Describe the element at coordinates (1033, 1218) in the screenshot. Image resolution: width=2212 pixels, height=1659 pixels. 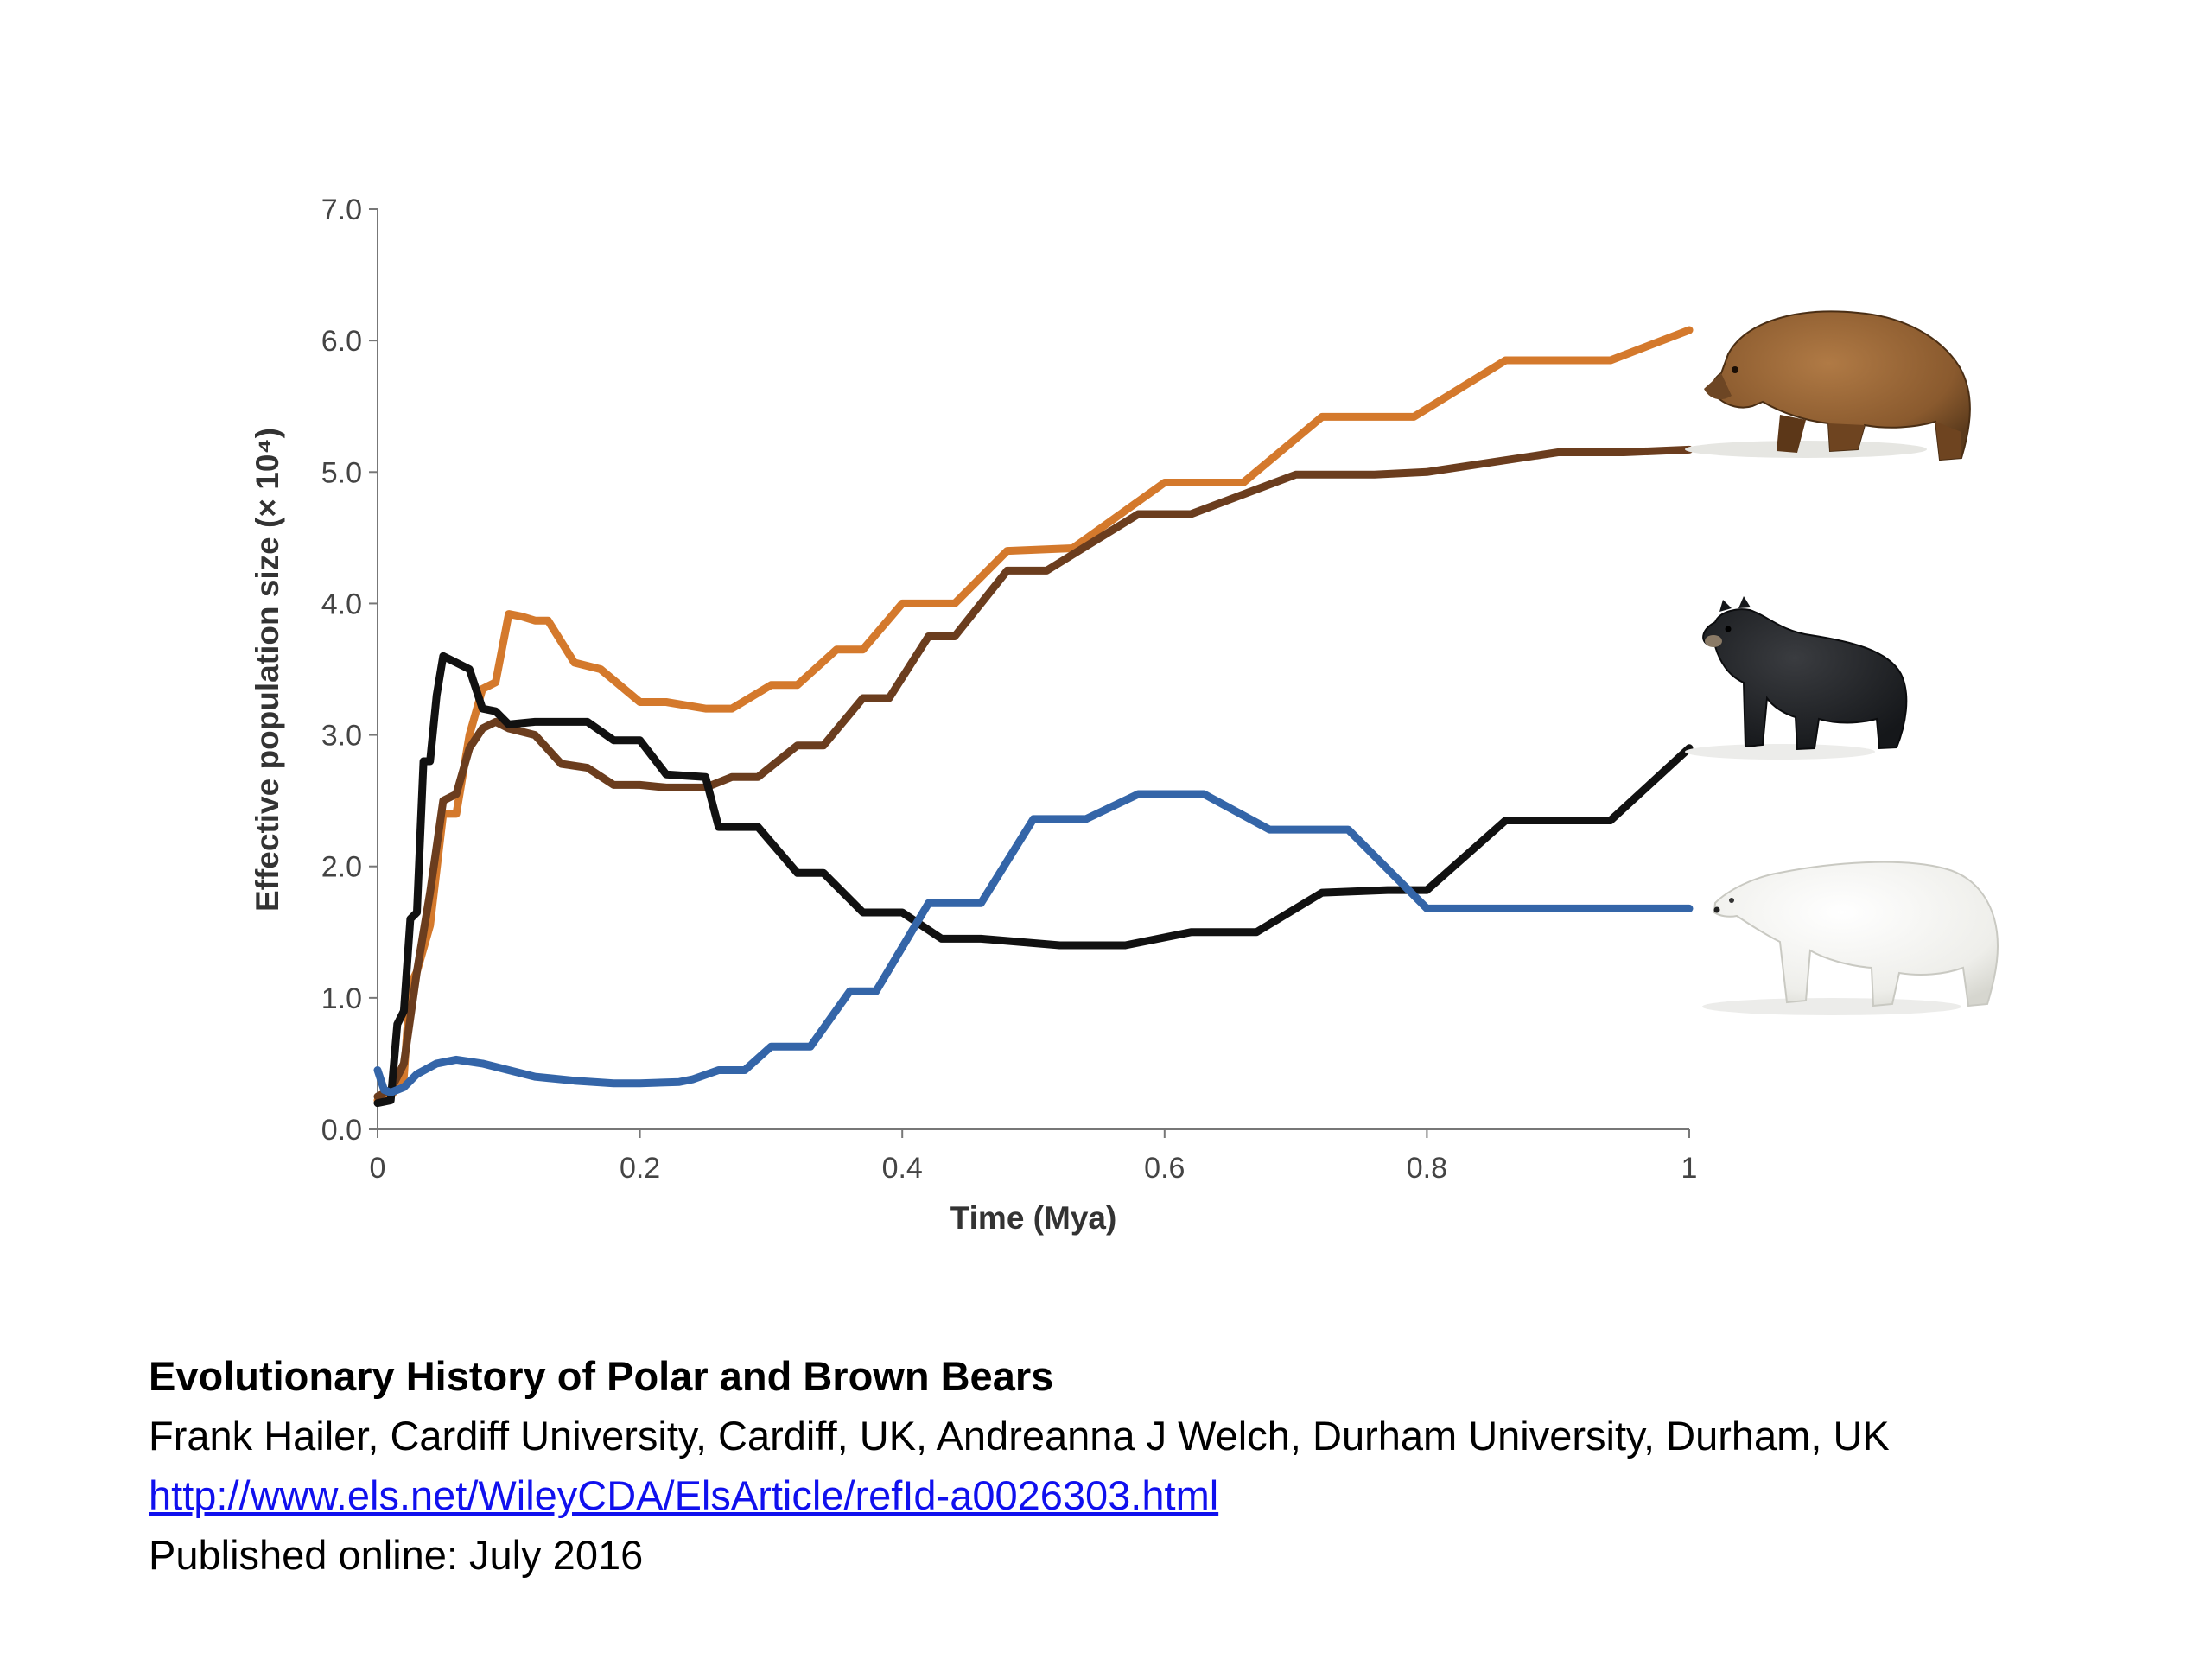
I see `x-axis-label: Time (Mya)` at that location.